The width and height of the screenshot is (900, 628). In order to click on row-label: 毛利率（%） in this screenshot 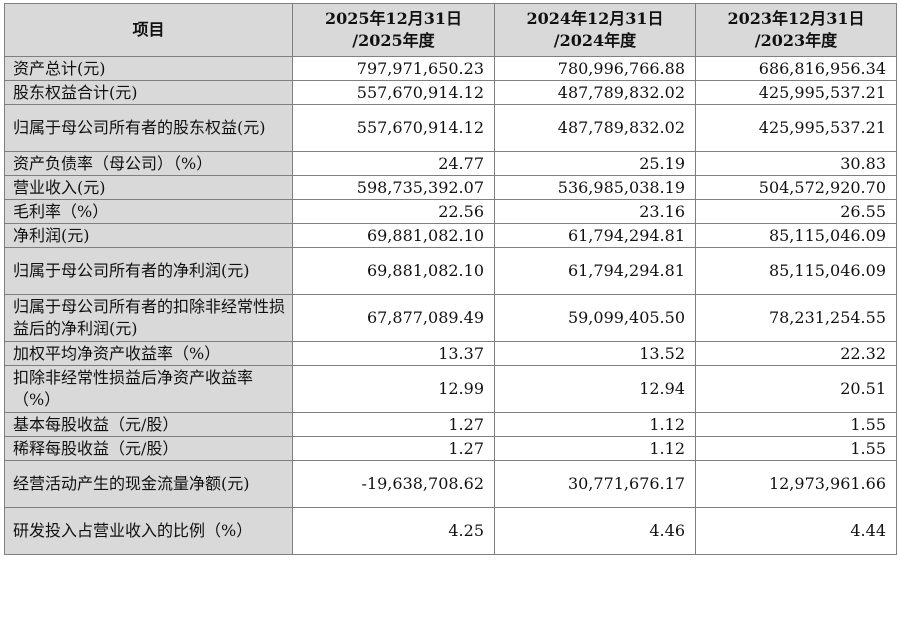, I will do `click(148, 211)`.